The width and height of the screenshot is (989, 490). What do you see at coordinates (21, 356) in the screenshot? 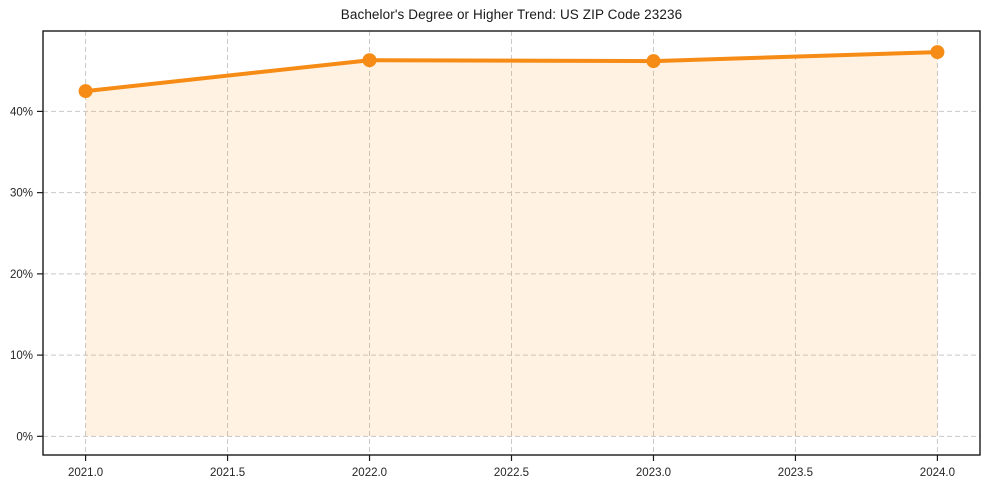
I see `y-tick-label: 10%` at bounding box center [21, 356].